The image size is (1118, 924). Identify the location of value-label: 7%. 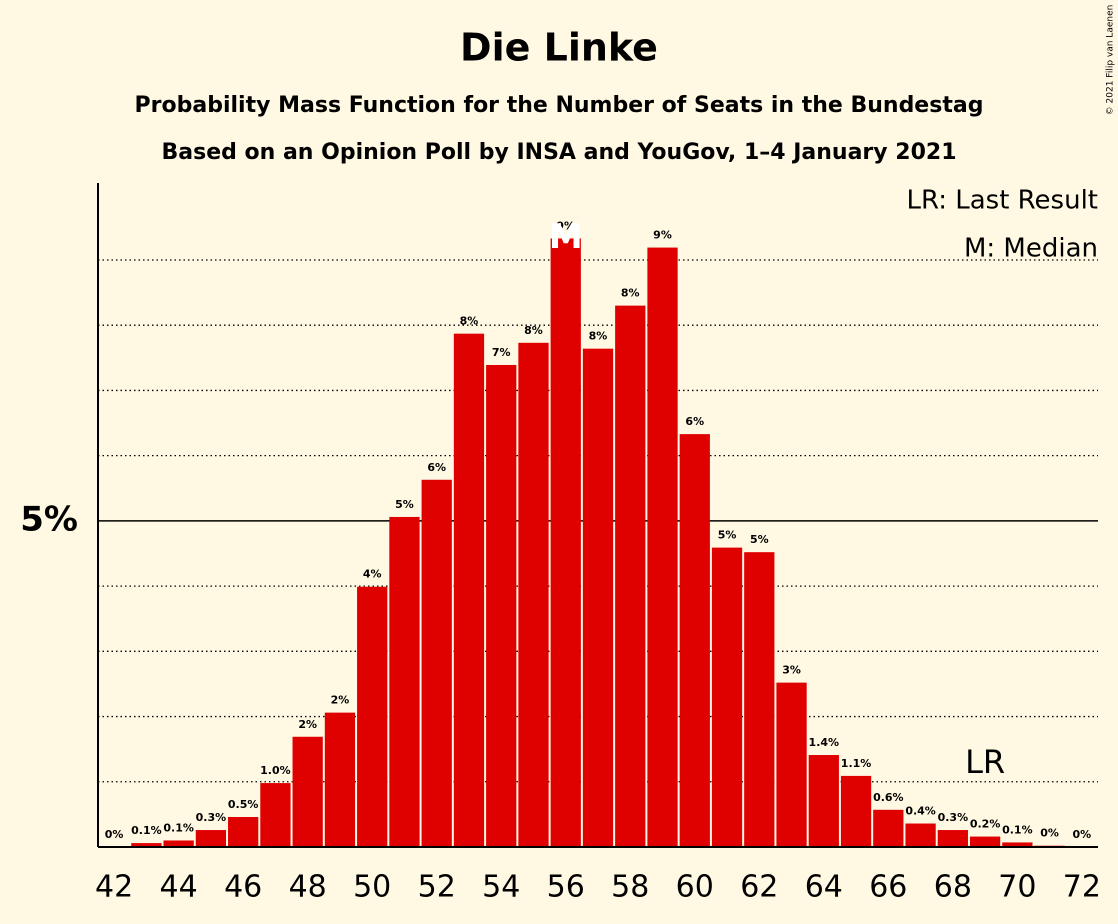
(501, 352).